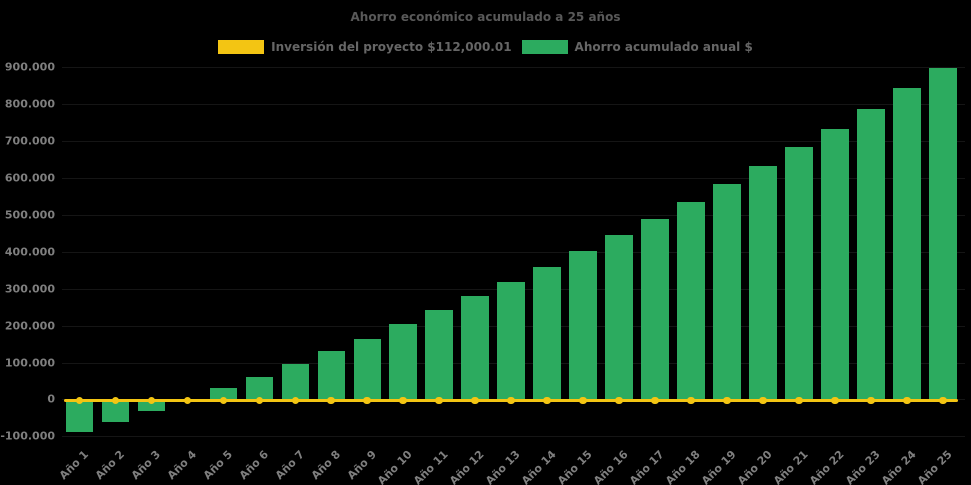  I want to click on x-tick-label: Año 22, so click(826, 466).